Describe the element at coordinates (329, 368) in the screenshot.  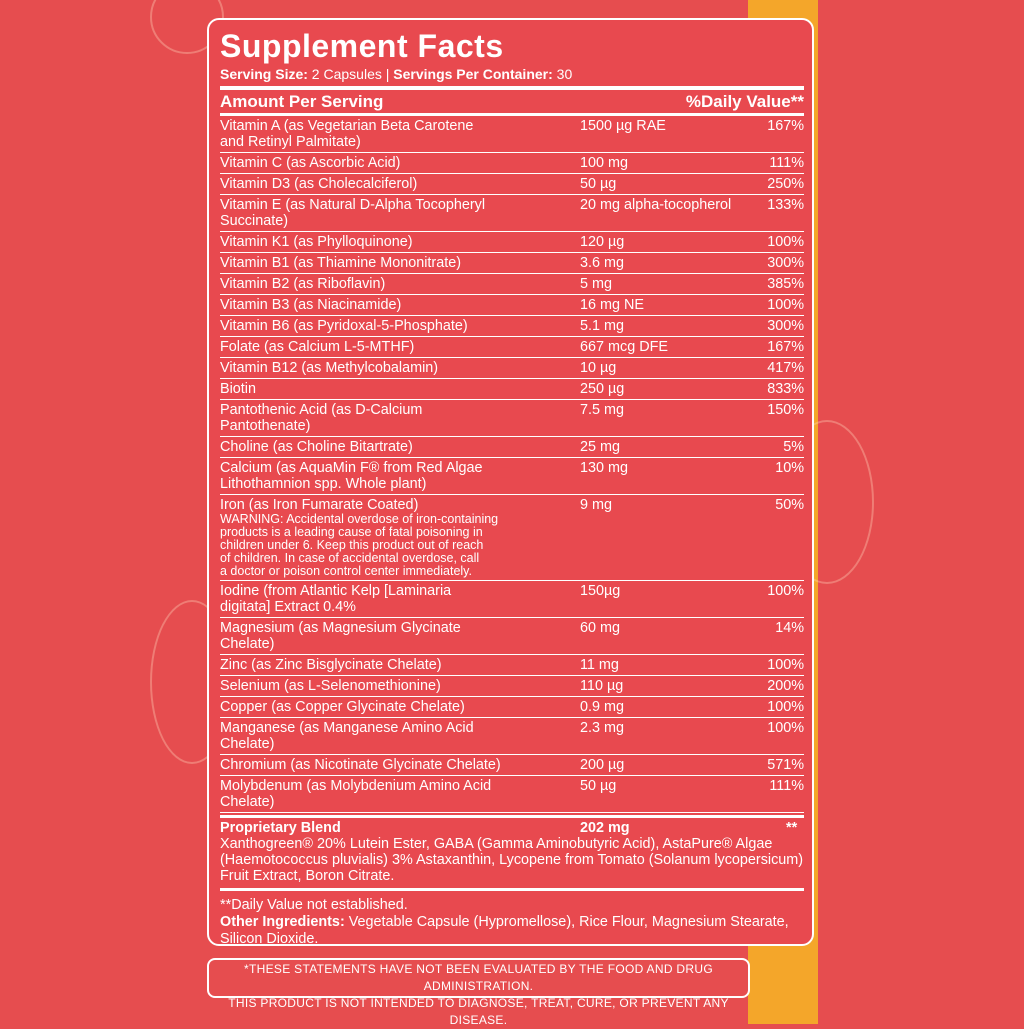
I see `nutrient-name: Vitamin B12 (as Methylcobalamin)` at that location.